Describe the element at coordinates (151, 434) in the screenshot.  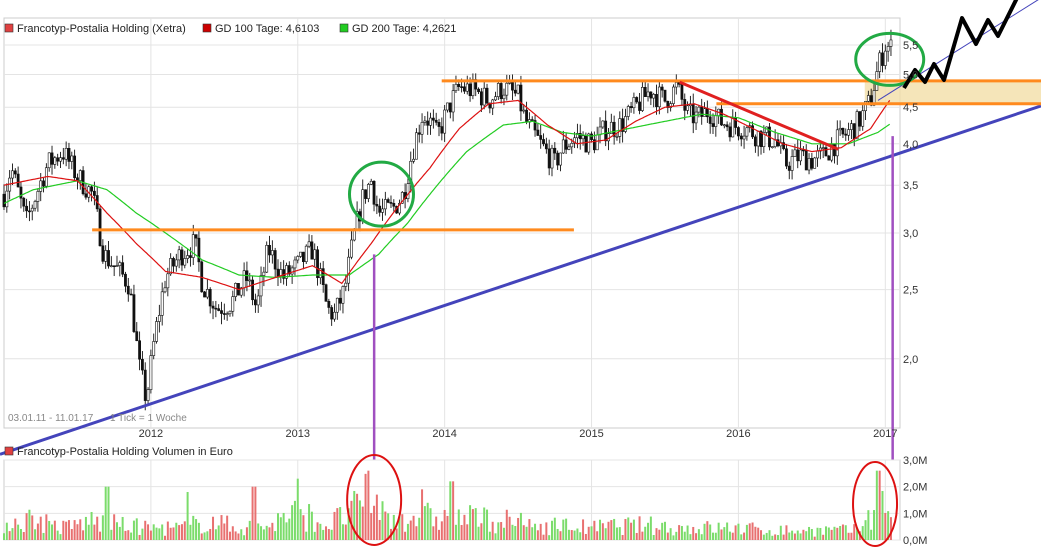
I see `x-tick-2012: 2012` at that location.